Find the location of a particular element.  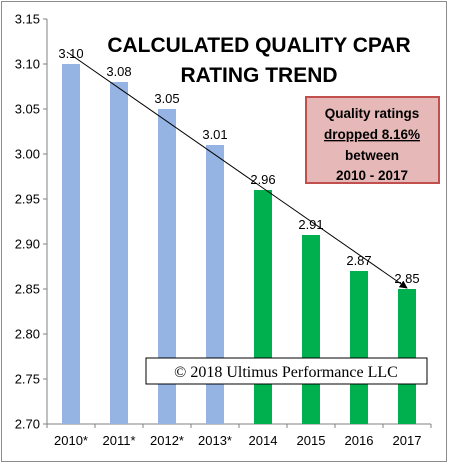

copyright-text: © 2018 Ultimus Performance LLC is located at coordinates (286, 372).